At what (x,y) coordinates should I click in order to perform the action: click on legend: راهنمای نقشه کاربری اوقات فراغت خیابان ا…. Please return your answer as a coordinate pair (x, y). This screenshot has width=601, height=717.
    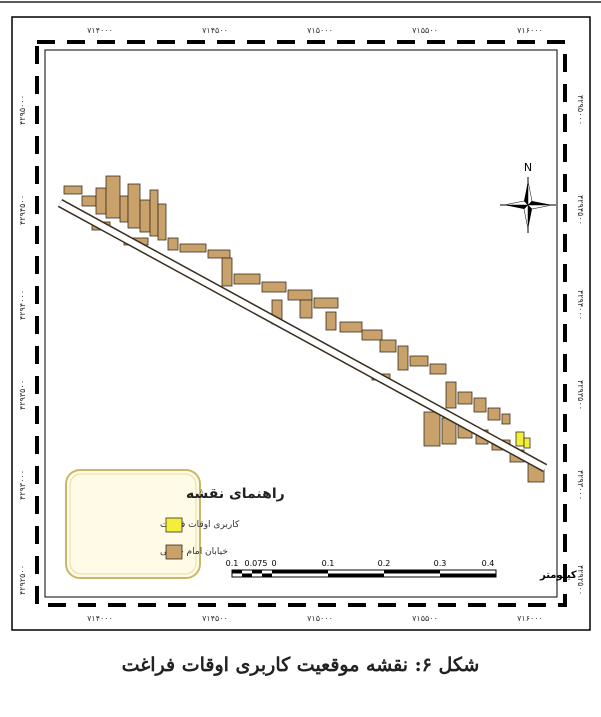
    Looking at the image, I should click on (175, 524).